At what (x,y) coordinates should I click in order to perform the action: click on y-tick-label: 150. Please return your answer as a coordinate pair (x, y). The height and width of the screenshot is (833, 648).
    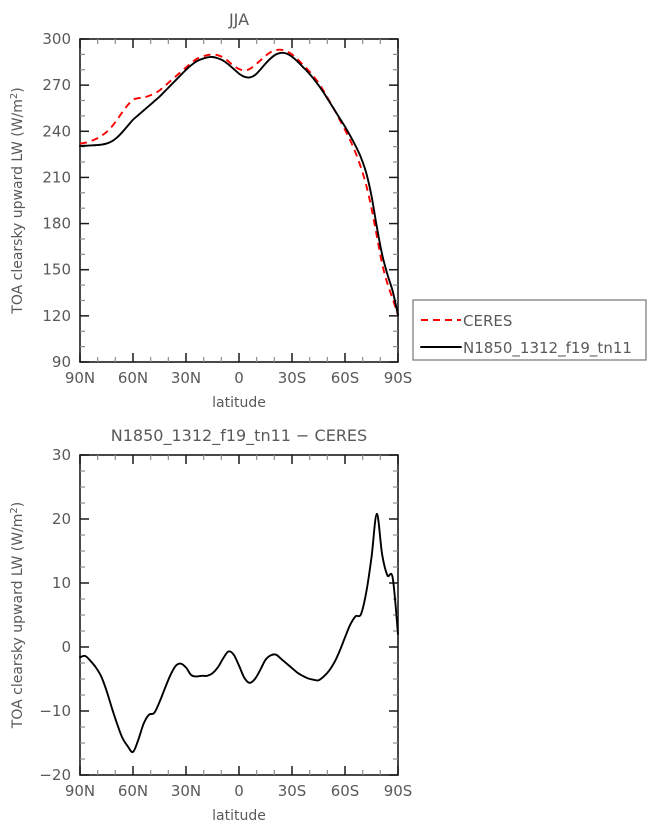
    Looking at the image, I should click on (56, 270).